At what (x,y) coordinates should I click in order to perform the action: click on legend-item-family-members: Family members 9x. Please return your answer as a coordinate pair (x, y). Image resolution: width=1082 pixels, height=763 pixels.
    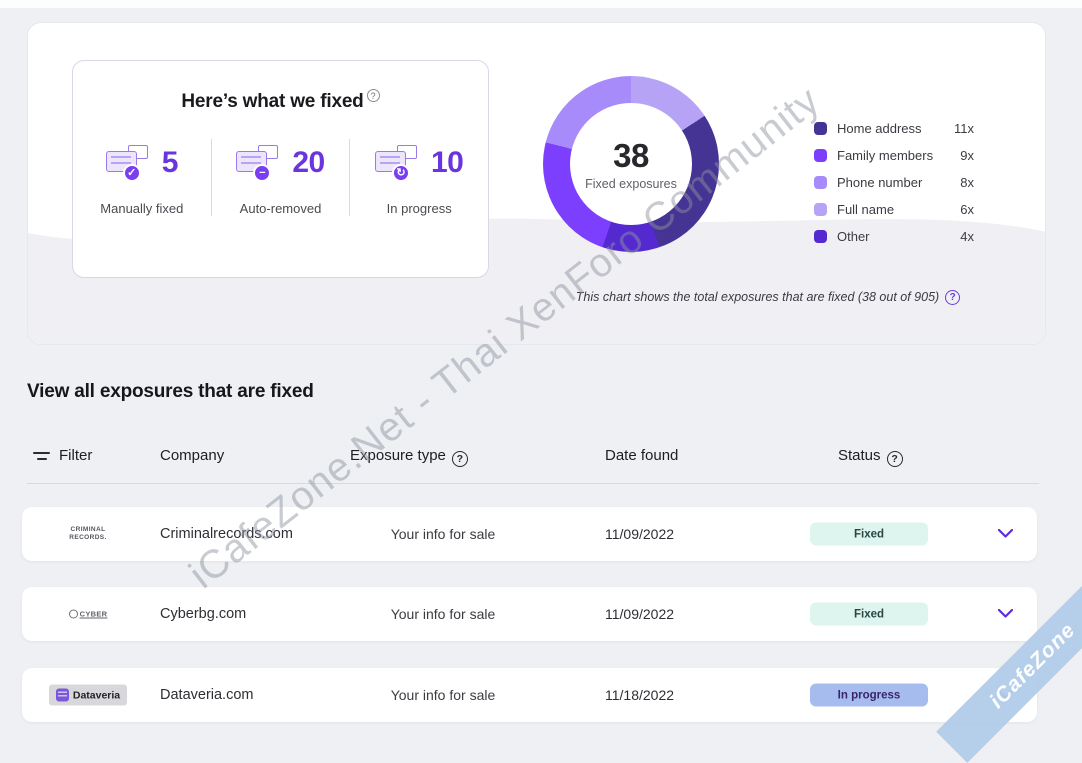
    Looking at the image, I should click on (894, 155).